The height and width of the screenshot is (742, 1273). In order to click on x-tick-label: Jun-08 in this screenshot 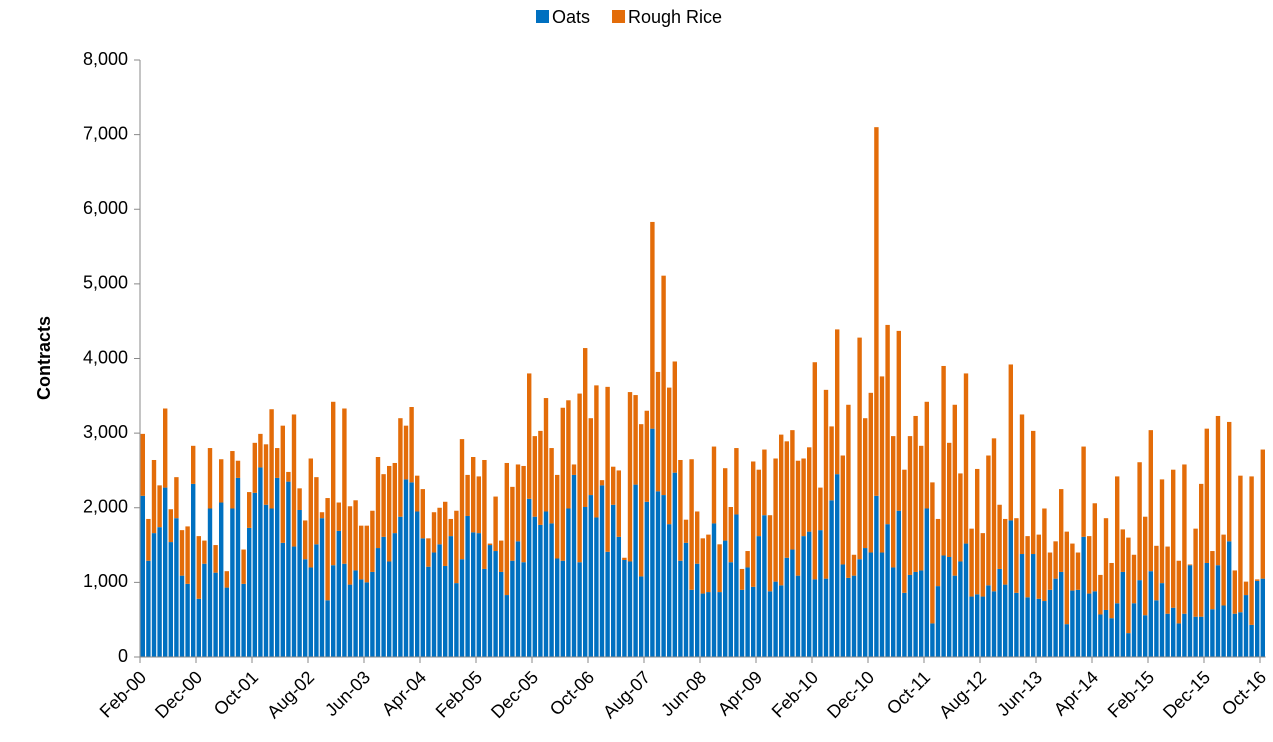, I will do `click(683, 693)`.